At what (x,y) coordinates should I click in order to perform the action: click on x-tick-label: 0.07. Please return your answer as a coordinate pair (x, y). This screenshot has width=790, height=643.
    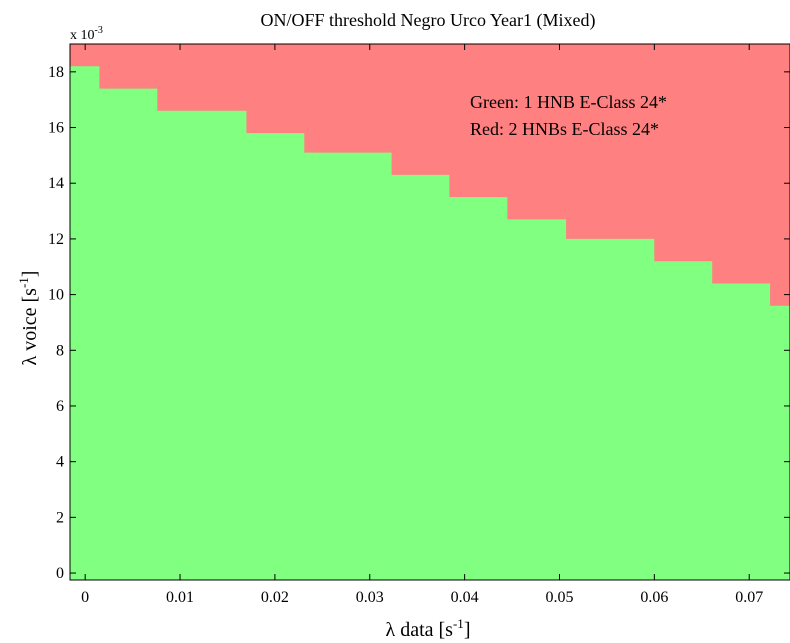
    Looking at the image, I should click on (749, 597).